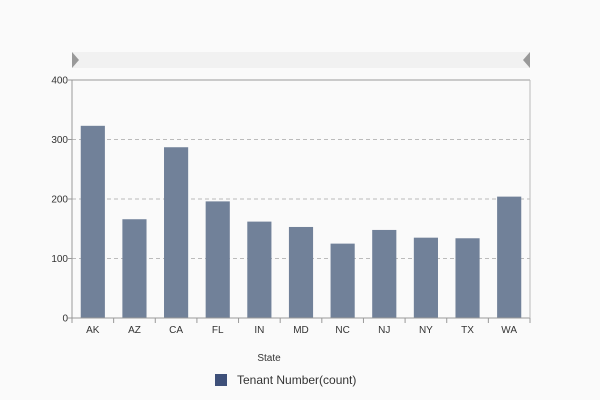 The height and width of the screenshot is (400, 600). I want to click on bar-in, so click(259, 269).